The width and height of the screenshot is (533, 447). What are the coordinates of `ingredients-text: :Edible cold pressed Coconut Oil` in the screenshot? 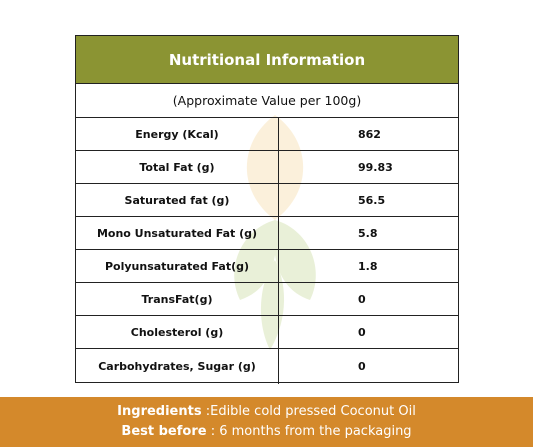 It's located at (308, 411).